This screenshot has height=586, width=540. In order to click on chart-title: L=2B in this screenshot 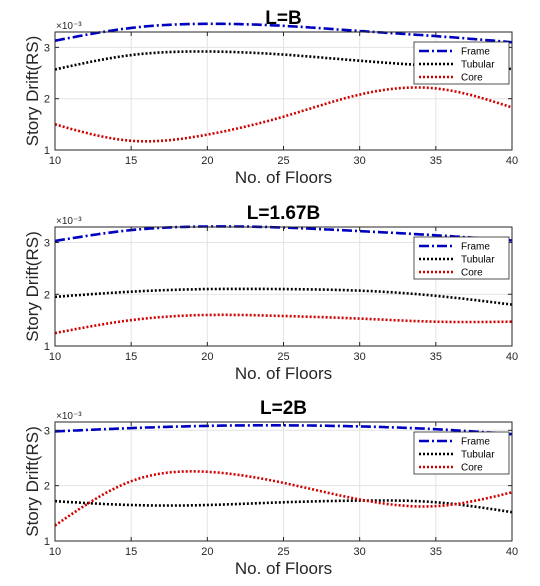, I will do `click(283, 408)`.